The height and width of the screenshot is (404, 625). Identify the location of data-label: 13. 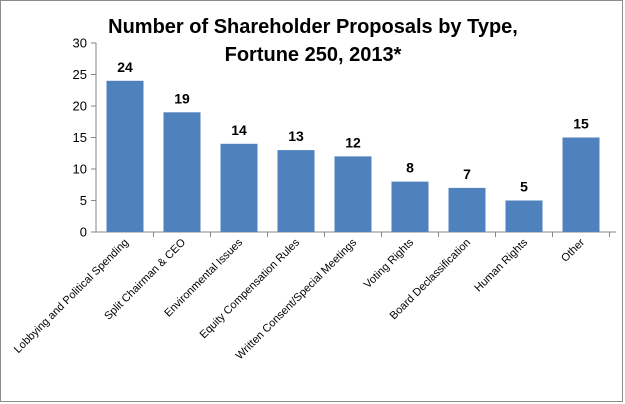
(296, 136).